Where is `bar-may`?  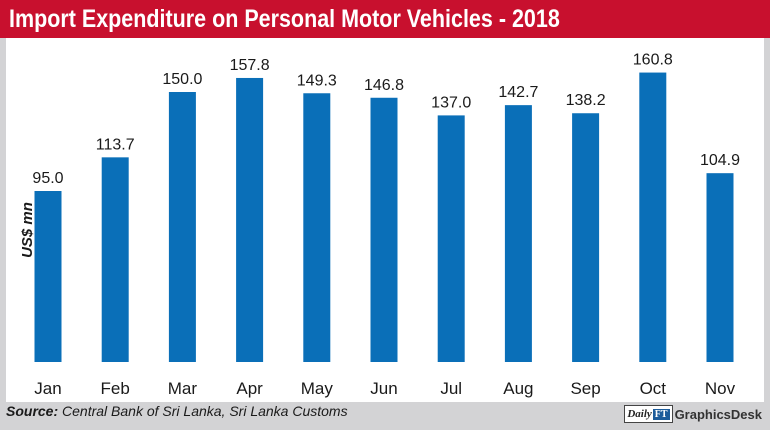
bar-may is located at coordinates (317, 227).